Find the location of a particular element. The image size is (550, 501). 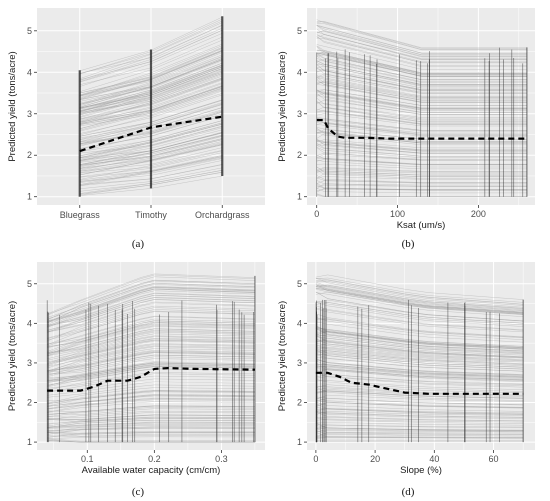

x-tick-label: Bluegrass is located at coordinates (80, 215).